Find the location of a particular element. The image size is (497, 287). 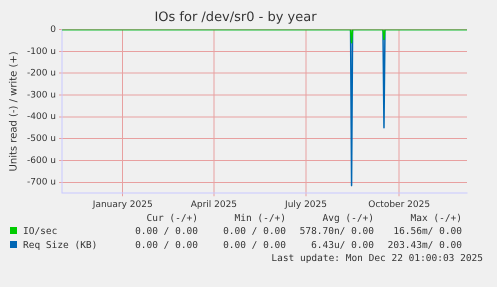

x-tick-label: July 2025 is located at coordinates (305, 205).